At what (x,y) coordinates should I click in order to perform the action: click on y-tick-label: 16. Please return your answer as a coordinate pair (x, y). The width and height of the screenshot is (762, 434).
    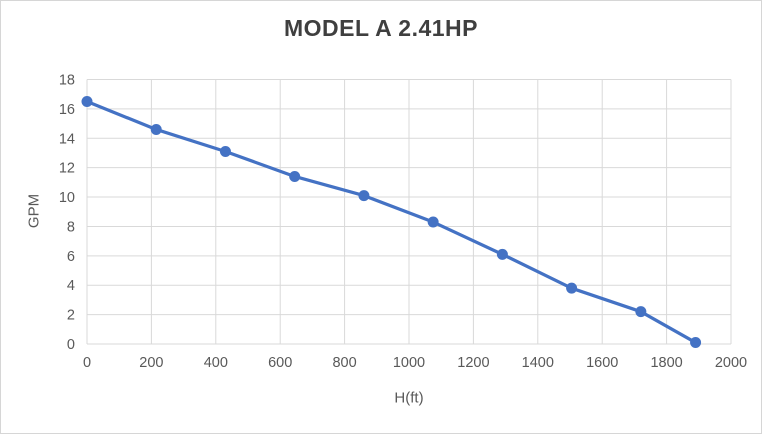
    Looking at the image, I should click on (67, 110).